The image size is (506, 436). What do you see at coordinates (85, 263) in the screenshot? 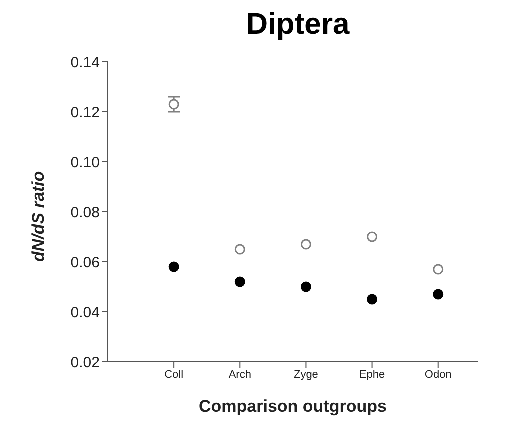
I see `y-tick-label: 0.06` at bounding box center [85, 263].